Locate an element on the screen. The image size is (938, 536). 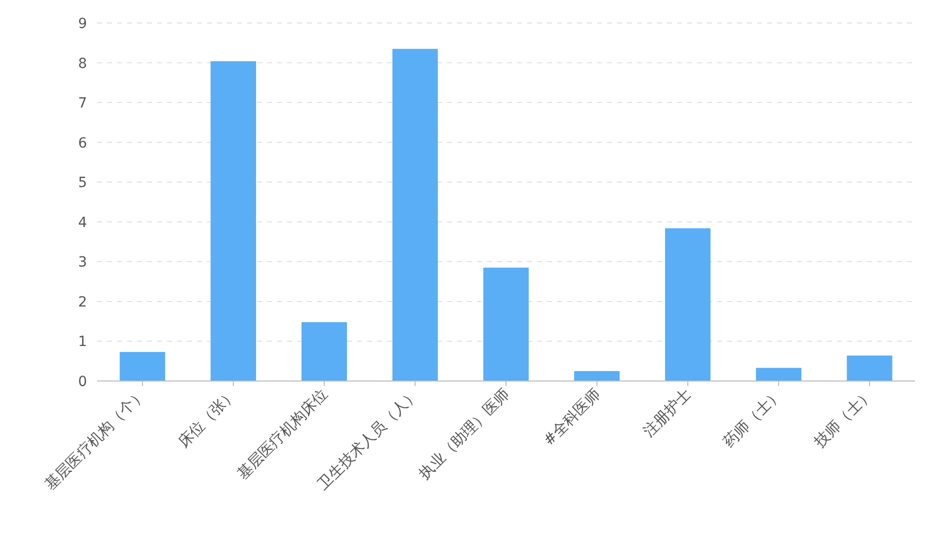
y-tick-label: 5 is located at coordinates (82, 183).